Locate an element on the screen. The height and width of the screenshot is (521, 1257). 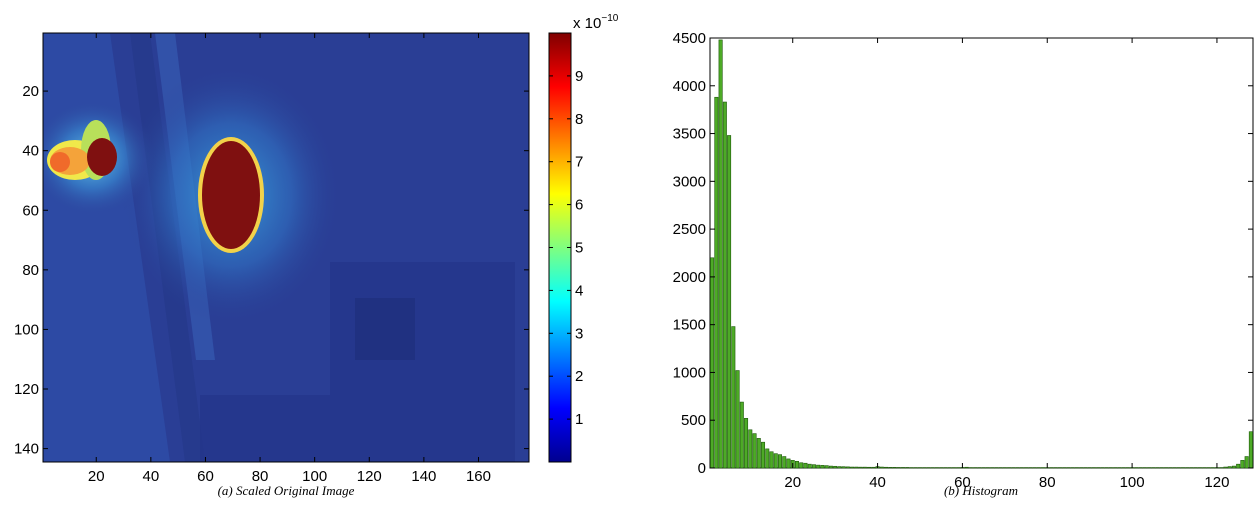
heatmap-y-tick-label: 120 is located at coordinates (26, 389).